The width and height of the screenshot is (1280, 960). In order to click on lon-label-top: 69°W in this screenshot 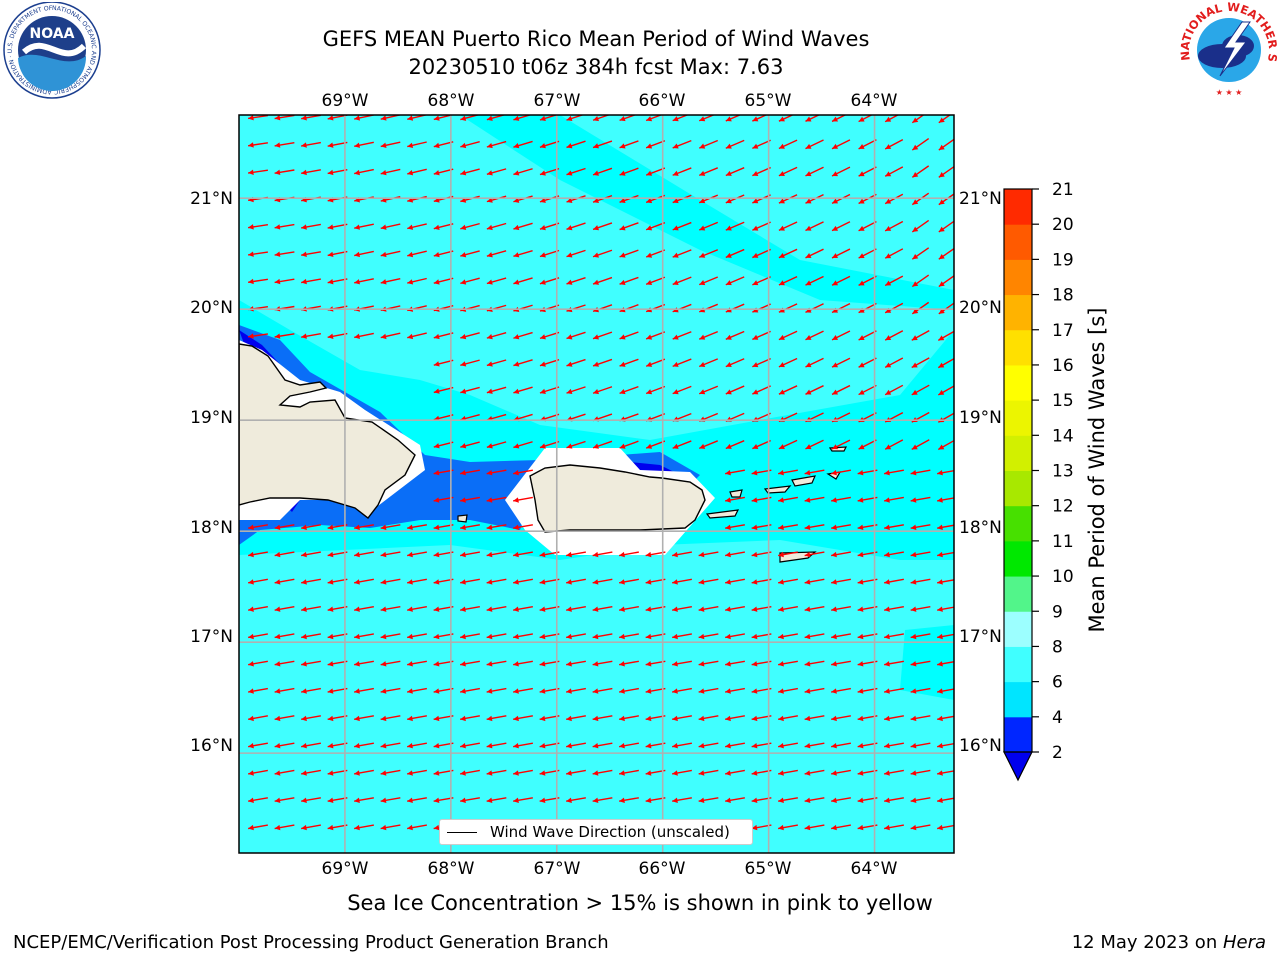, I will do `click(345, 101)`.